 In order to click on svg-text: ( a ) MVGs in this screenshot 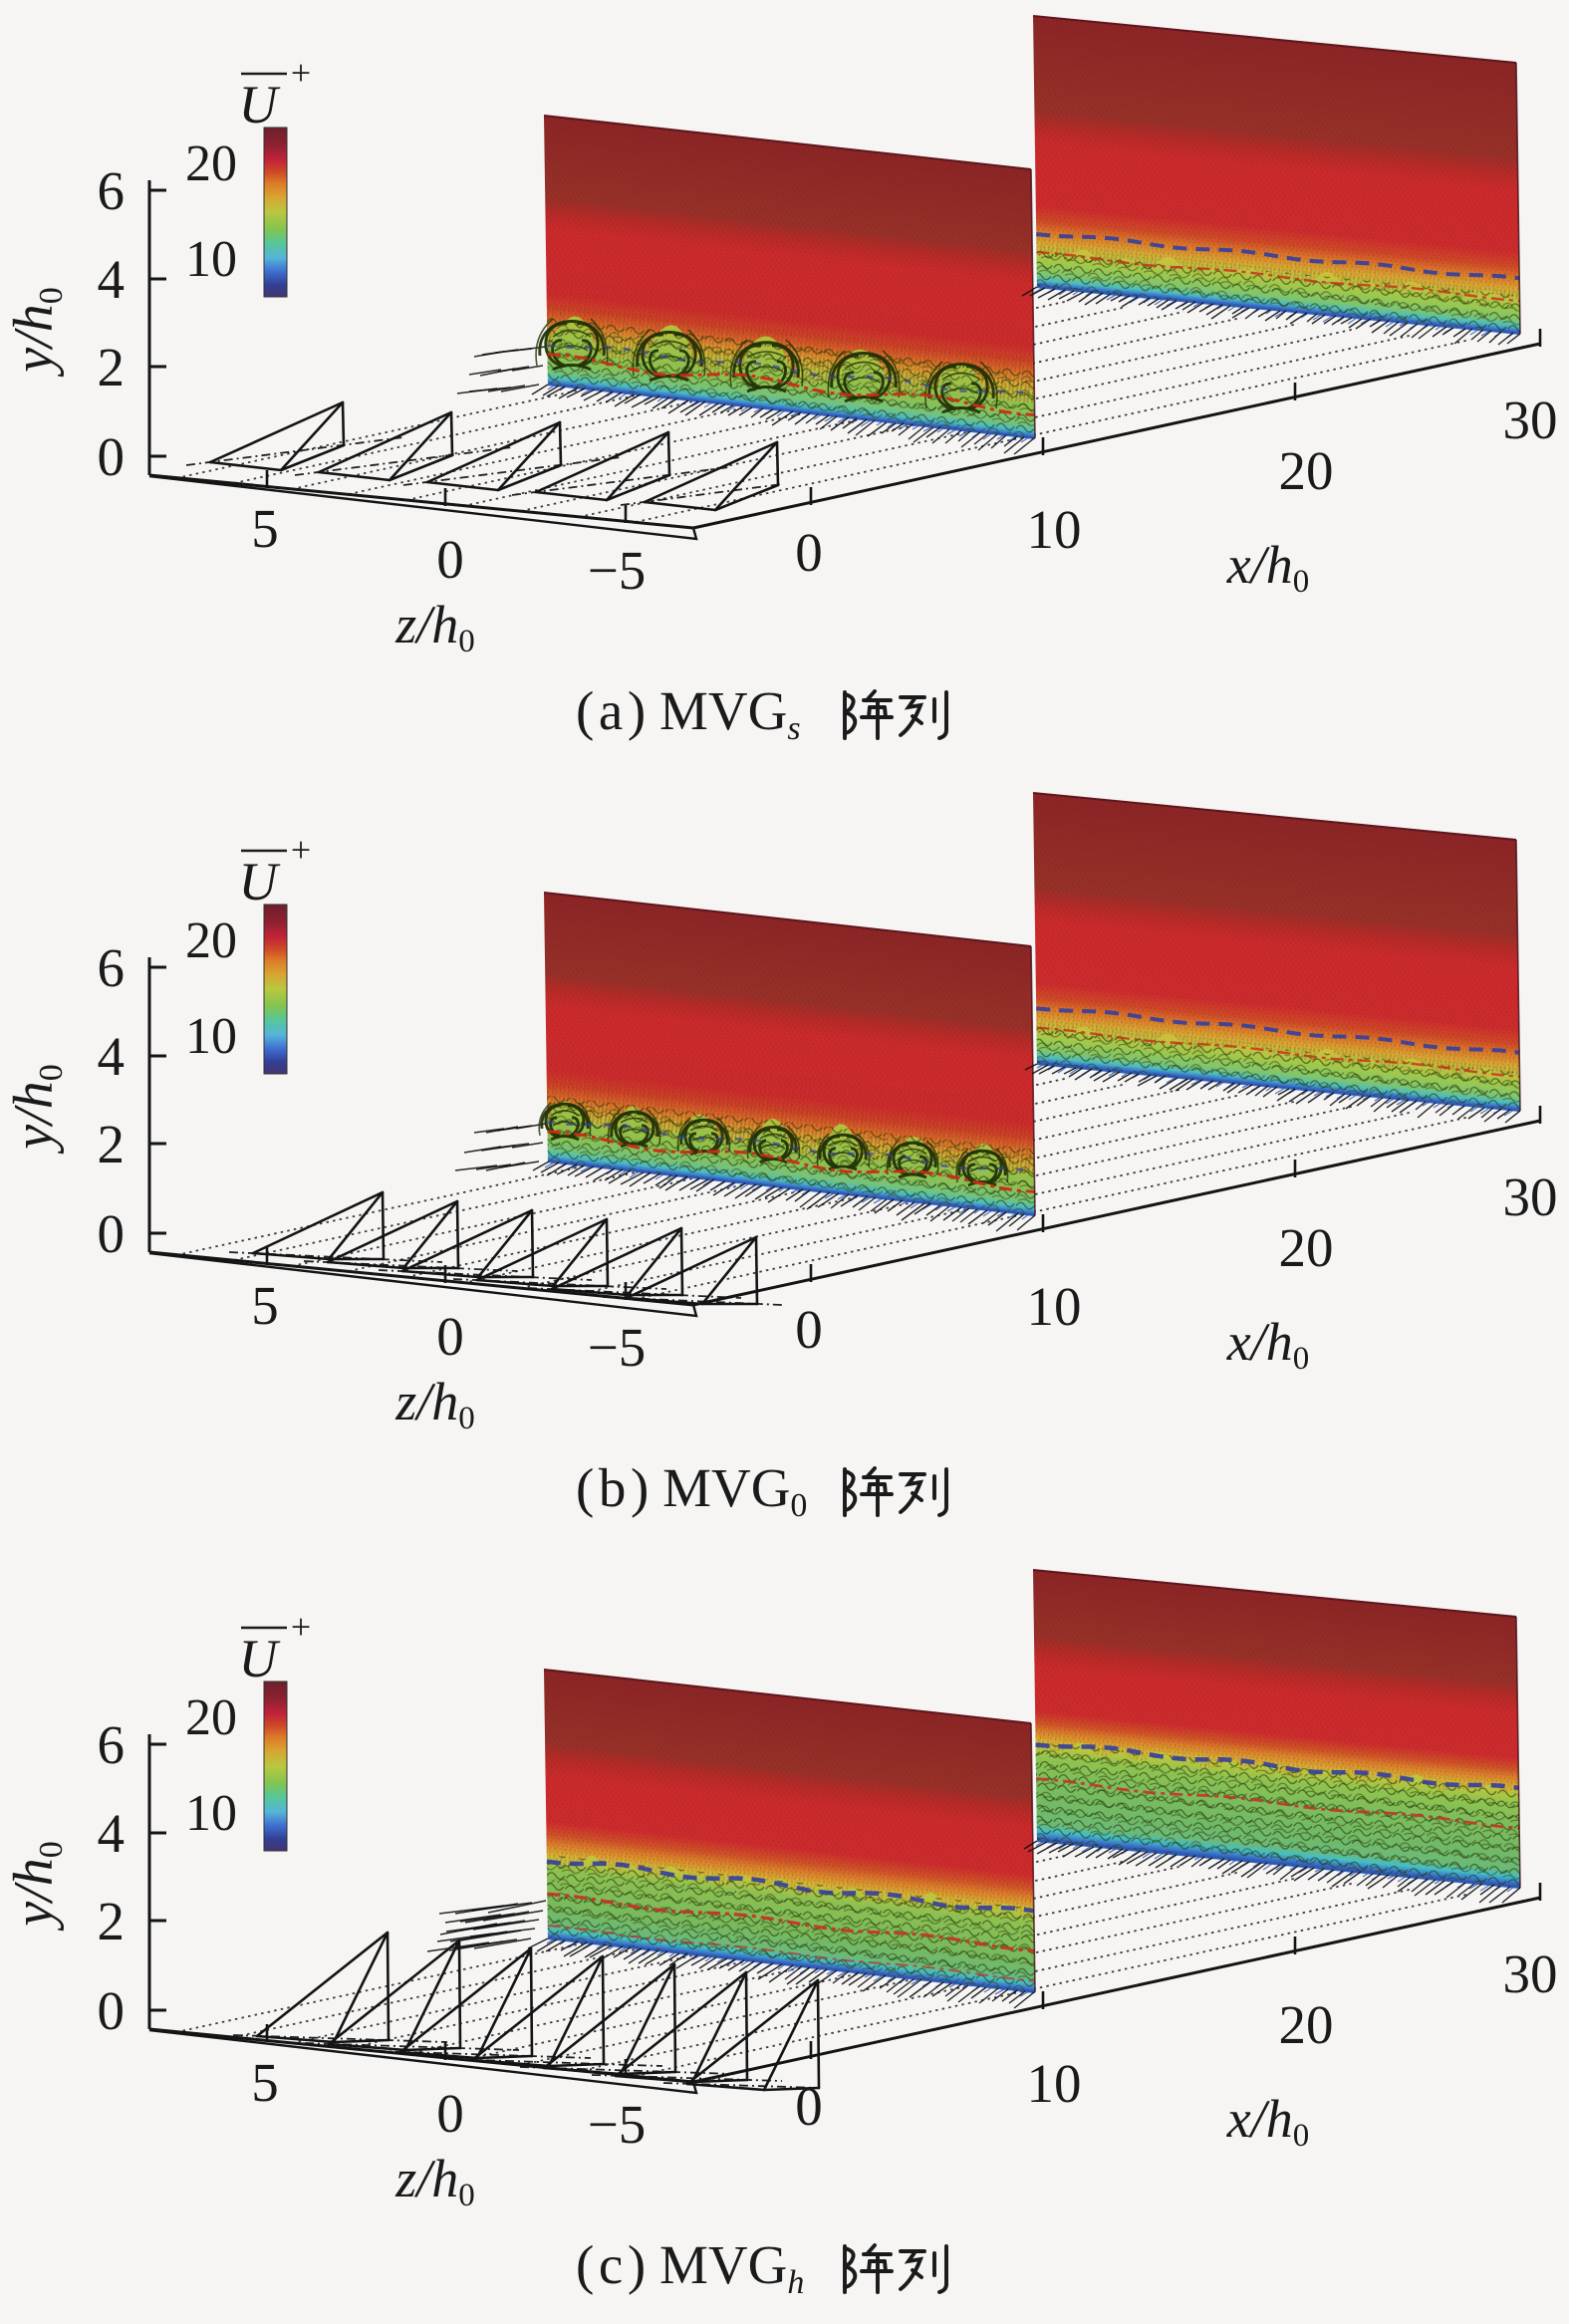, I will do `click(688, 714)`.